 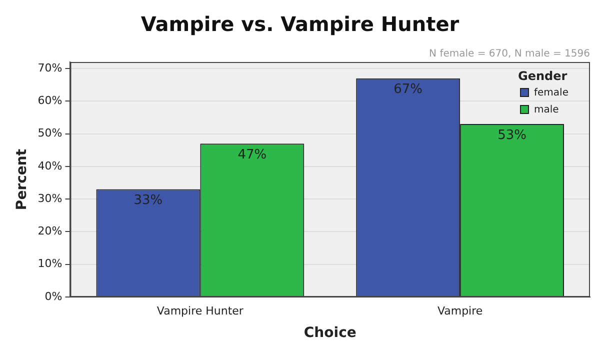 I want to click on data-label: 53%, so click(x=512, y=135).